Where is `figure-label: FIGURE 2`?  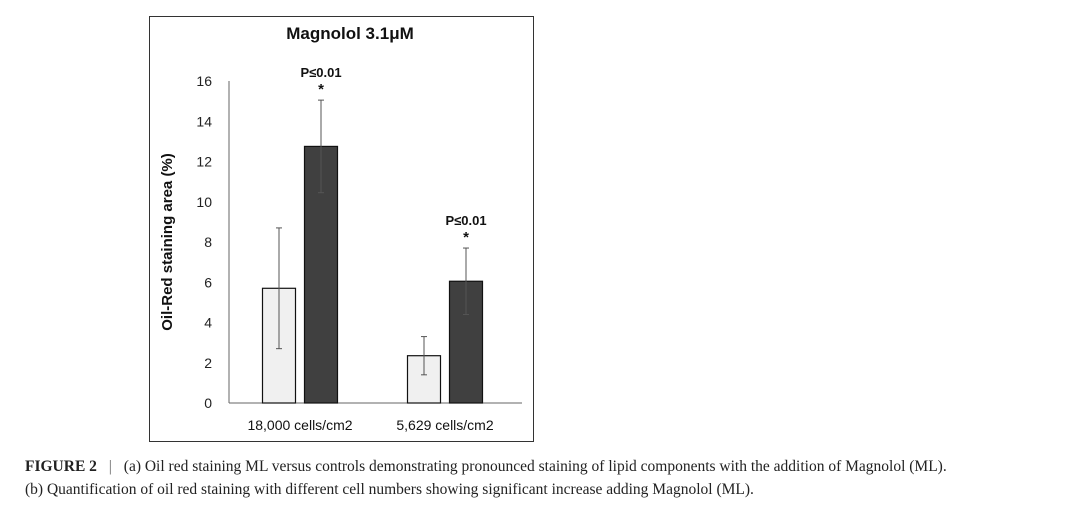
figure-label: FIGURE 2 is located at coordinates (61, 466).